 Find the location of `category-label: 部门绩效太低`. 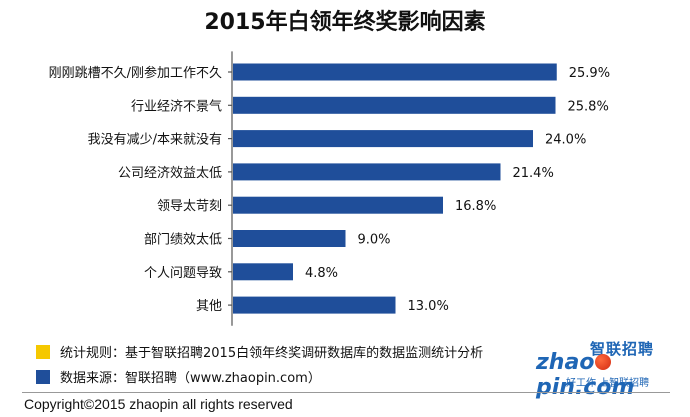

category-label: 部门绩效太低 is located at coordinates (183, 240).